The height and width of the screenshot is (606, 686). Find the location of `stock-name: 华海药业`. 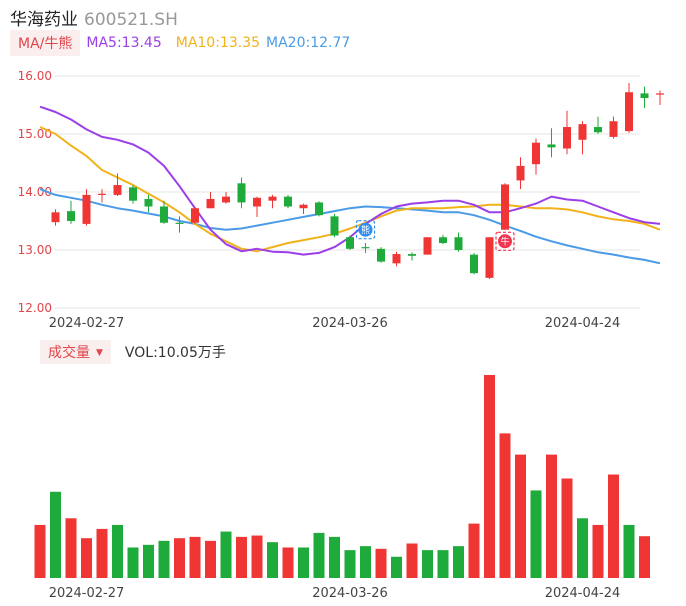

stock-name: 华海药业 is located at coordinates (44, 20).